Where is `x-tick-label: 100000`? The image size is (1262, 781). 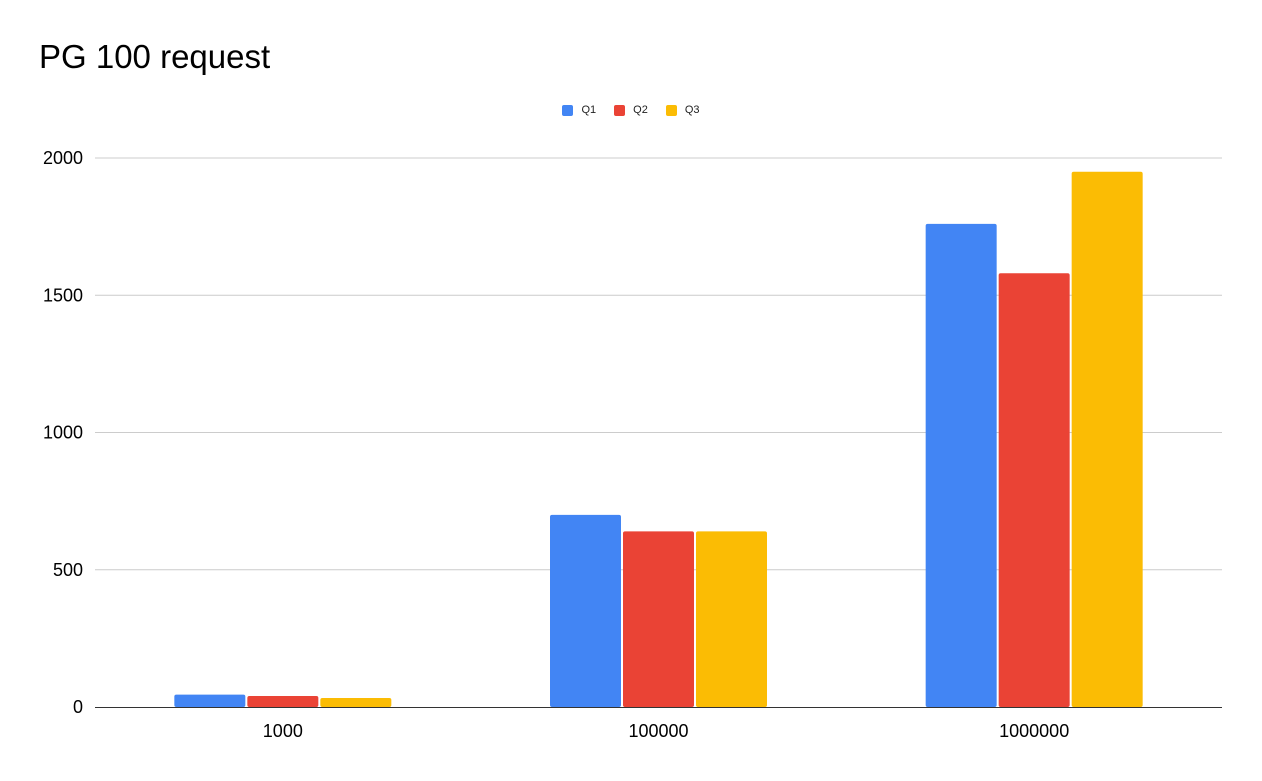
x-tick-label: 100000 is located at coordinates (658, 731).